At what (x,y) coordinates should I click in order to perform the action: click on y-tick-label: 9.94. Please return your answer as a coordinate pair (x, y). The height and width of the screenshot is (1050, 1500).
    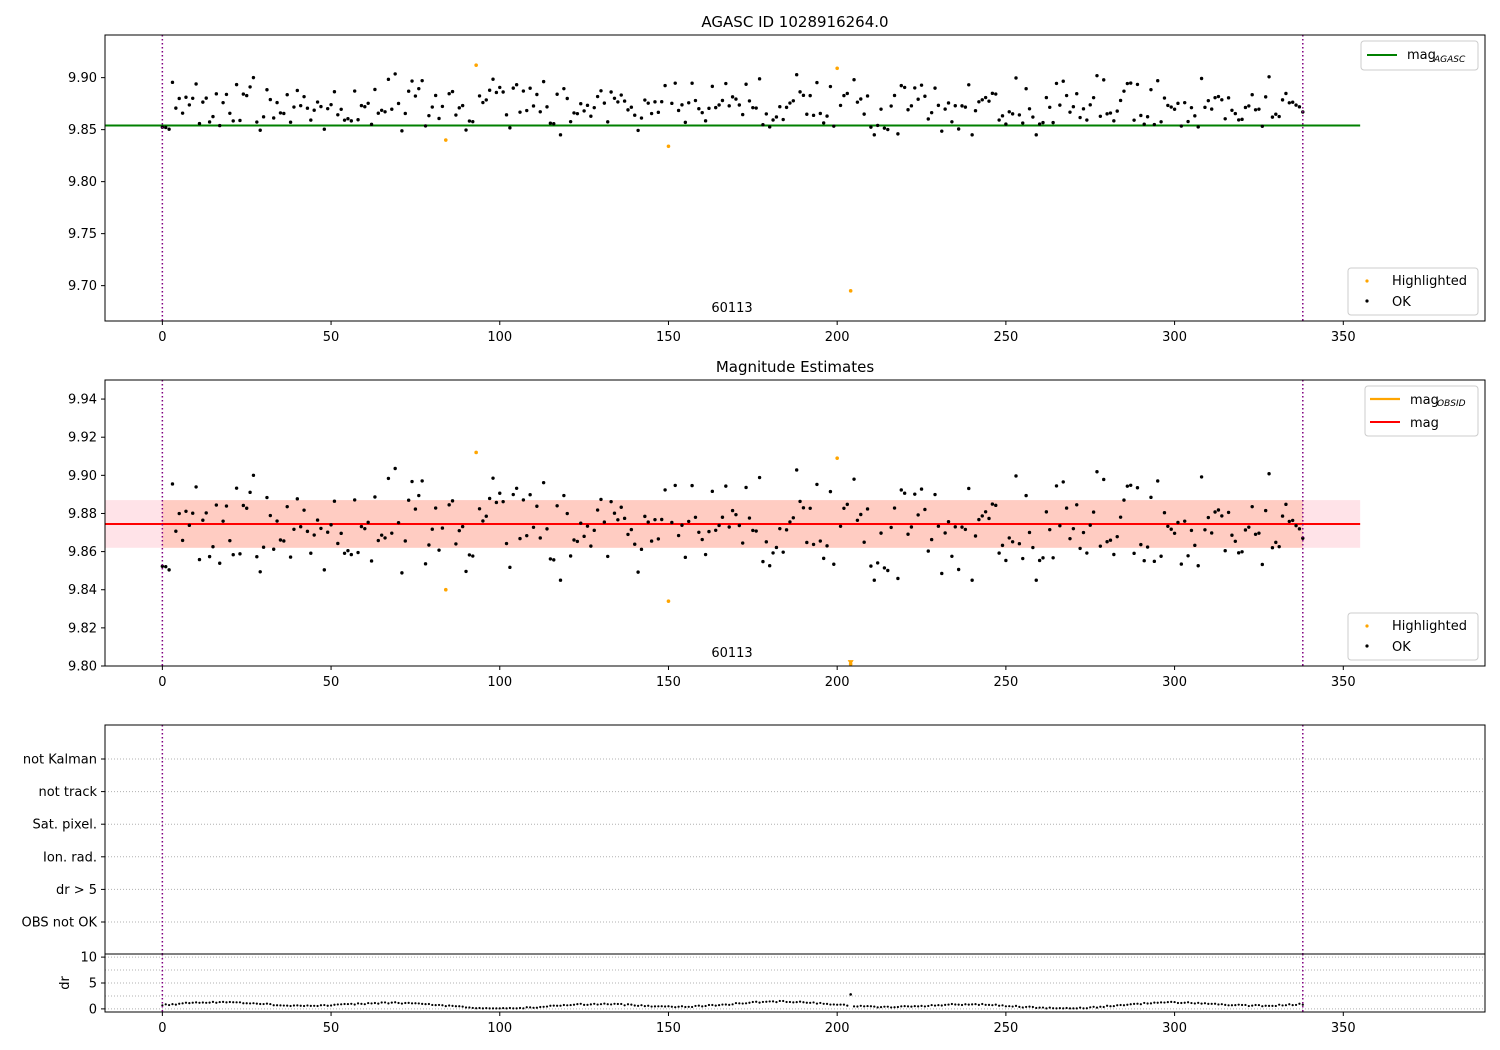
    Looking at the image, I should click on (82, 400).